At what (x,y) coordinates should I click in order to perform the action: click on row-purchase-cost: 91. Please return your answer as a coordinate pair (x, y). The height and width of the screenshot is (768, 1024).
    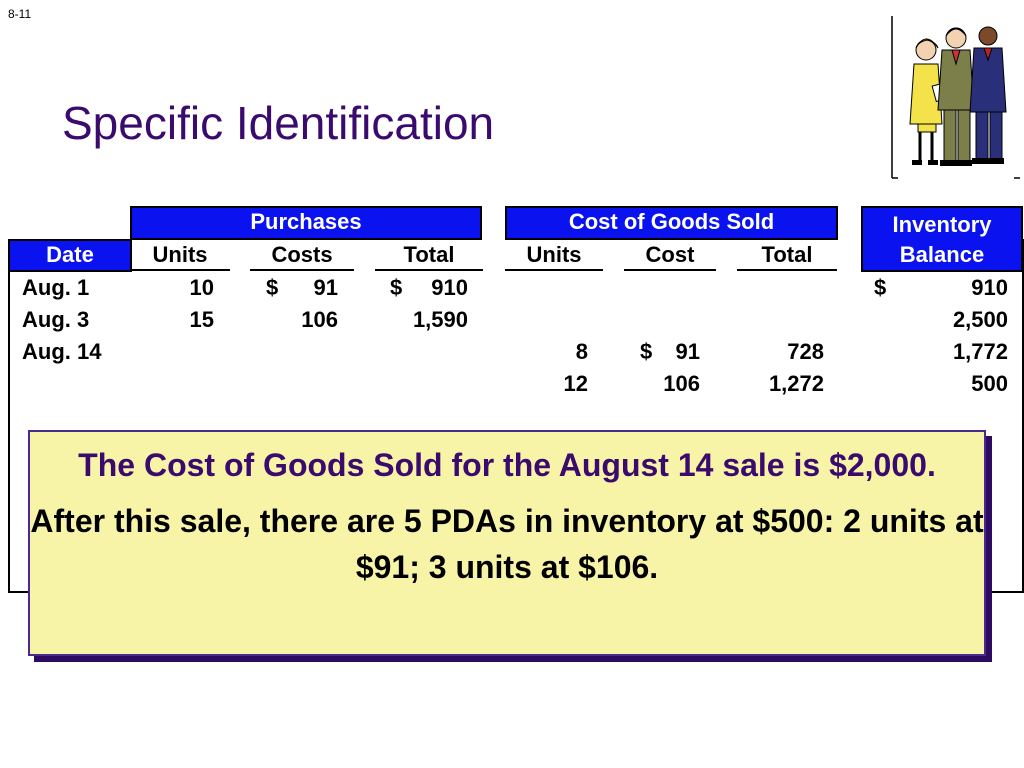
    Looking at the image, I should click on (325, 287).